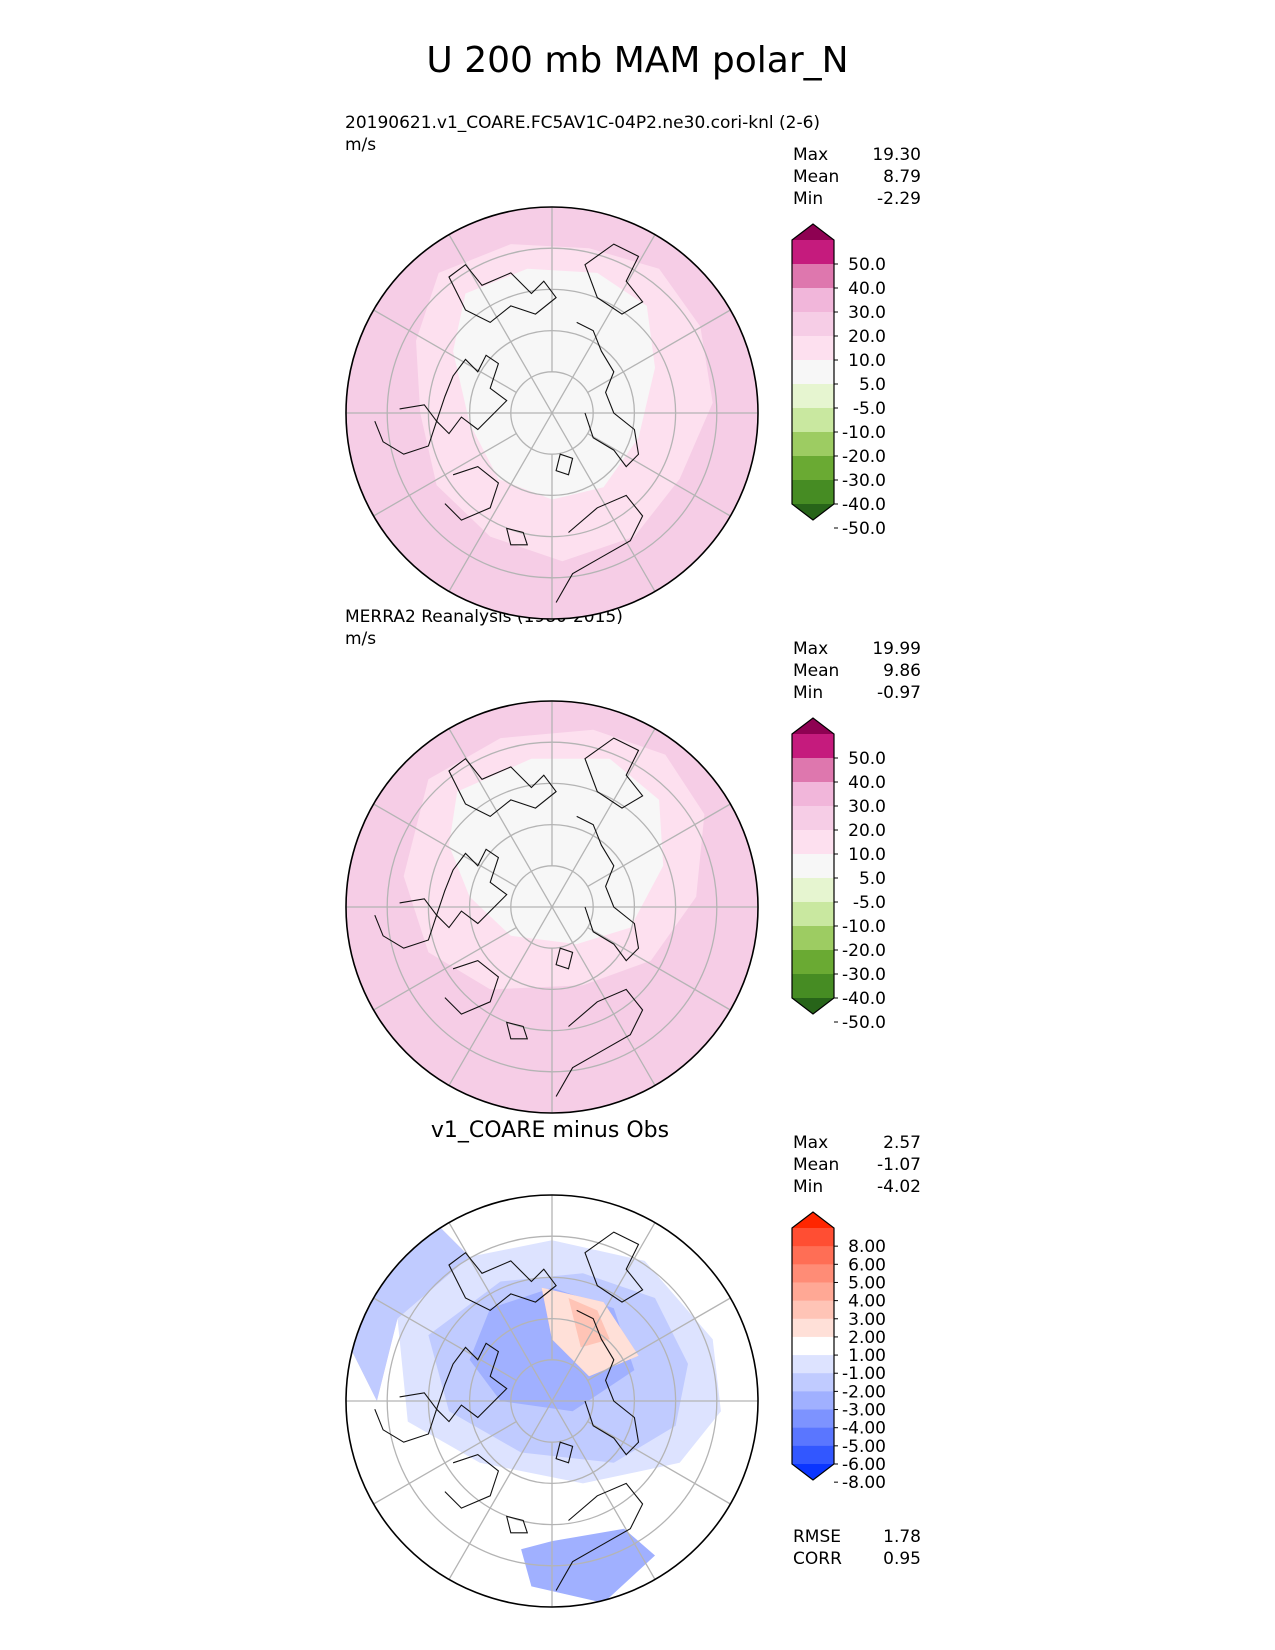 The width and height of the screenshot is (1275, 1650). I want to click on metric-label: CORR, so click(817, 1559).